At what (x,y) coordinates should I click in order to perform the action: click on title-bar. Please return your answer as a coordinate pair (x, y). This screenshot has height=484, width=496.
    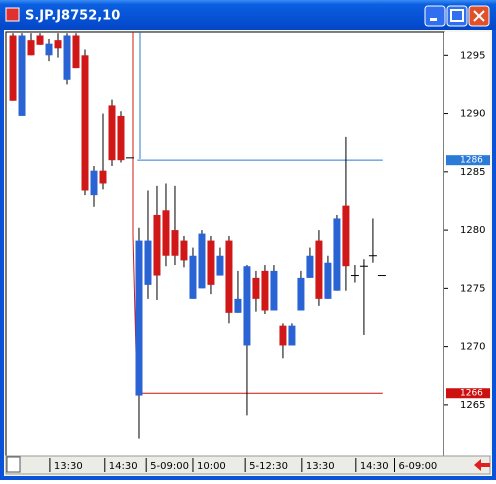
    Looking at the image, I should click on (248, 15).